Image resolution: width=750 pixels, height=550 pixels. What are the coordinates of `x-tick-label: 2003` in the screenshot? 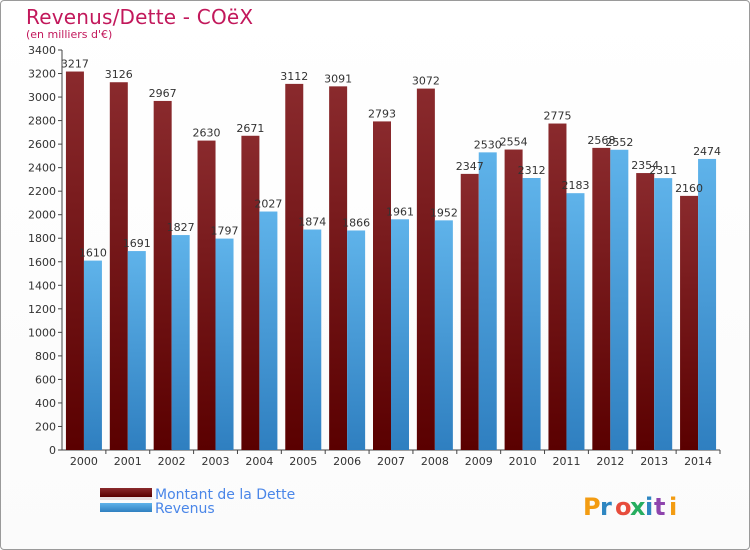 It's located at (216, 461).